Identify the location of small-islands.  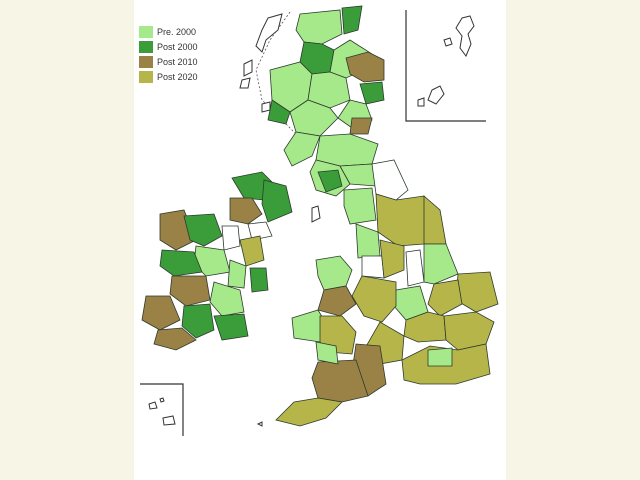
(288, 316).